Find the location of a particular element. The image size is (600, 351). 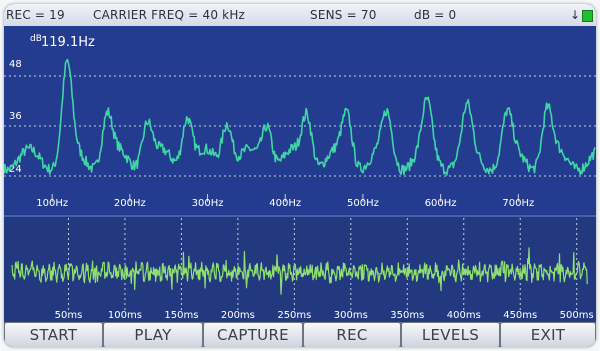

x-tick-label: 600Hz is located at coordinates (441, 203).